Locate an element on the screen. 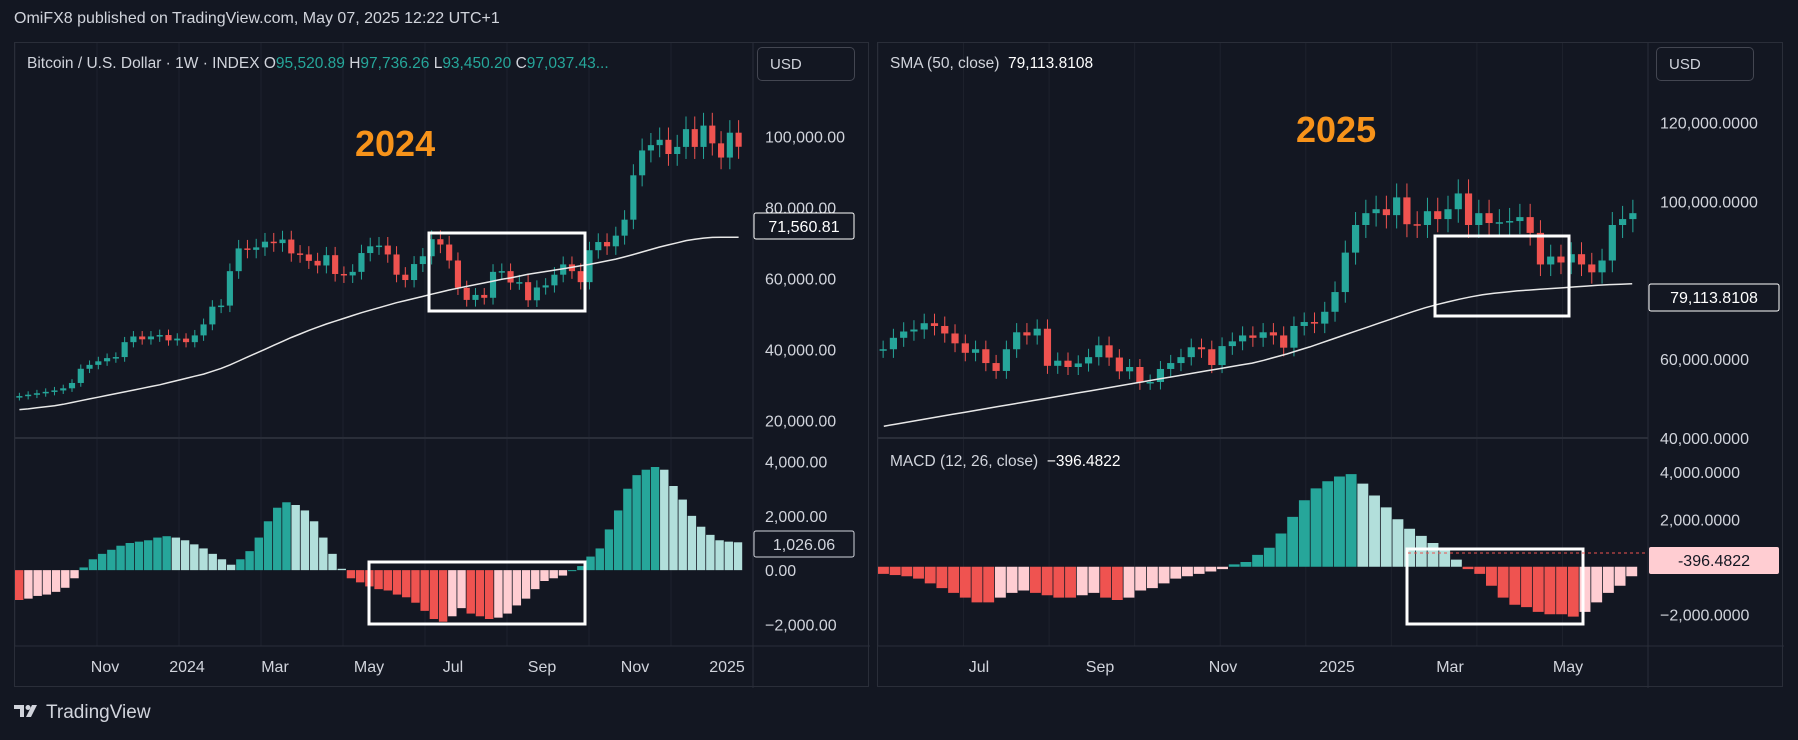  low-label: L is located at coordinates (438, 63).